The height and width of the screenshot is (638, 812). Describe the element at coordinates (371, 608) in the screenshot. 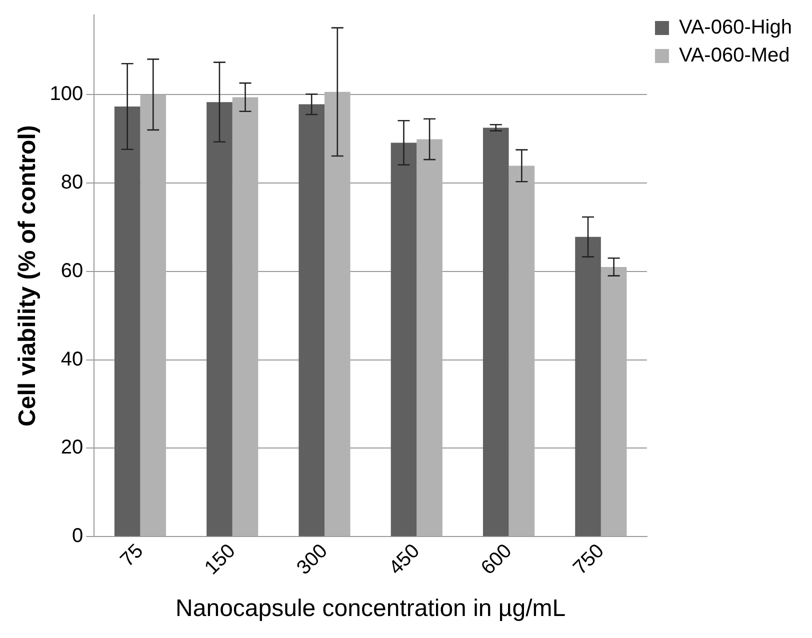

I see `x-axis-title: Nanocapsule concentration in µg/mL` at that location.